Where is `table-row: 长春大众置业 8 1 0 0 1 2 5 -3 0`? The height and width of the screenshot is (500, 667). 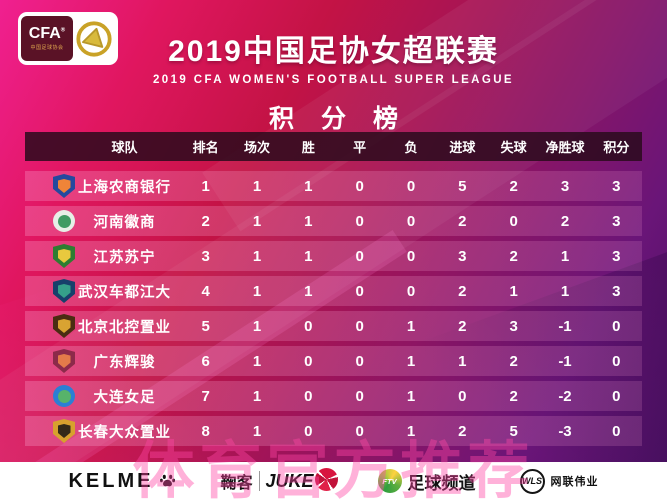
table-row: 长春大众置业 8 1 0 0 1 2 5 -3 0 is located at coordinates (333, 431).